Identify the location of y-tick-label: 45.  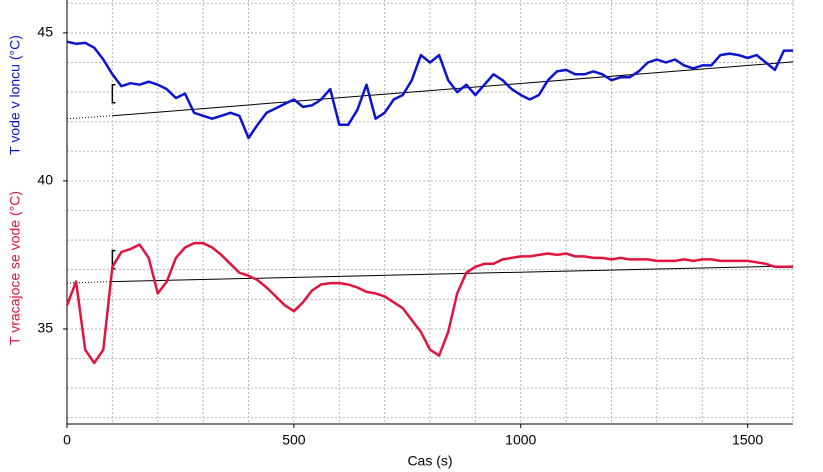
(45, 32).